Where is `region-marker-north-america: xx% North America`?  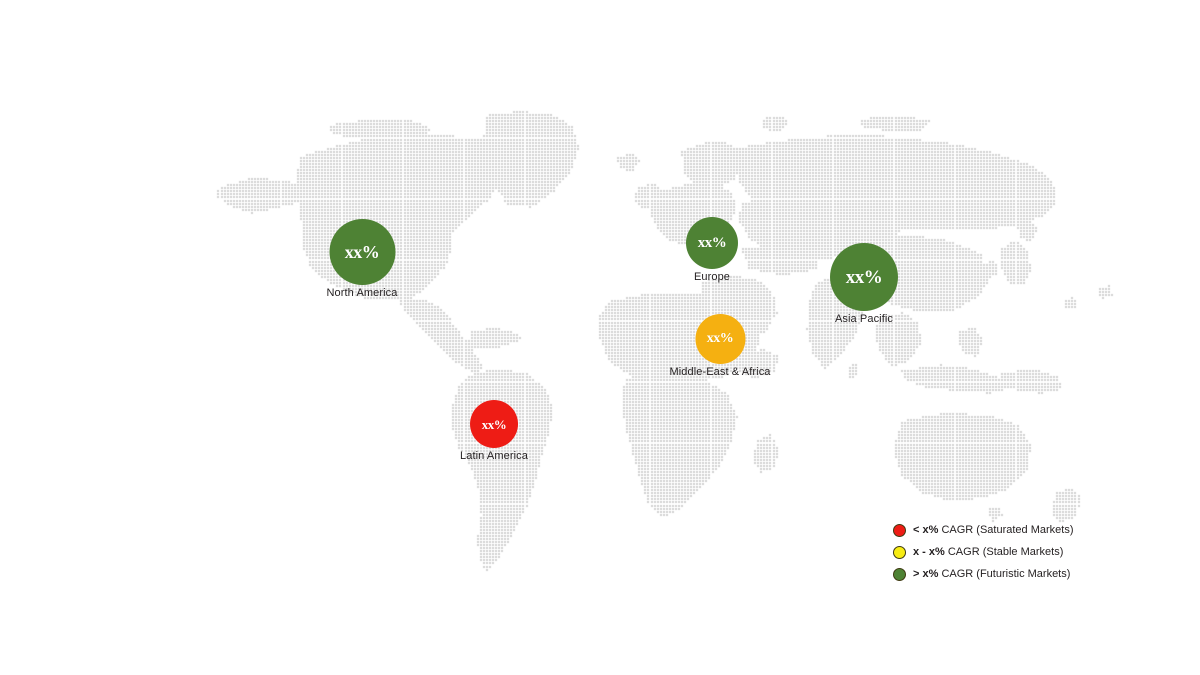
region-marker-north-america: xx% North America is located at coordinates (362, 259).